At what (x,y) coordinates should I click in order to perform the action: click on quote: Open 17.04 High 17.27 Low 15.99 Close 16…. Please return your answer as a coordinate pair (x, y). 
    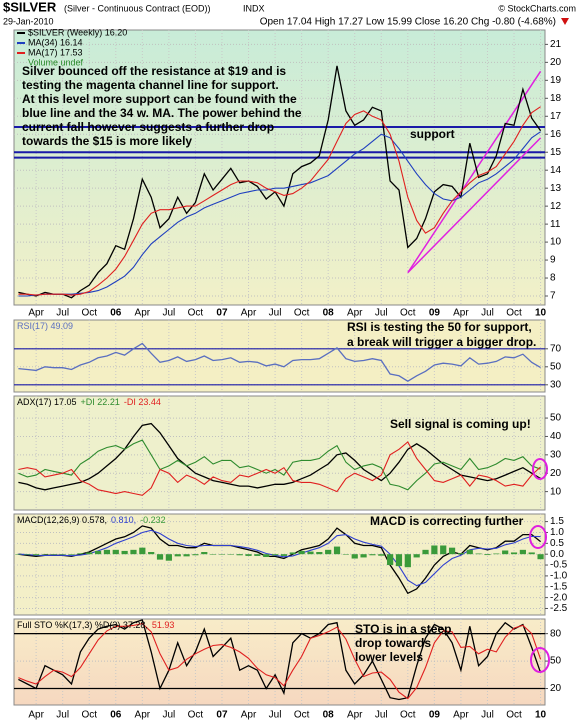
    Looking at the image, I should click on (408, 22).